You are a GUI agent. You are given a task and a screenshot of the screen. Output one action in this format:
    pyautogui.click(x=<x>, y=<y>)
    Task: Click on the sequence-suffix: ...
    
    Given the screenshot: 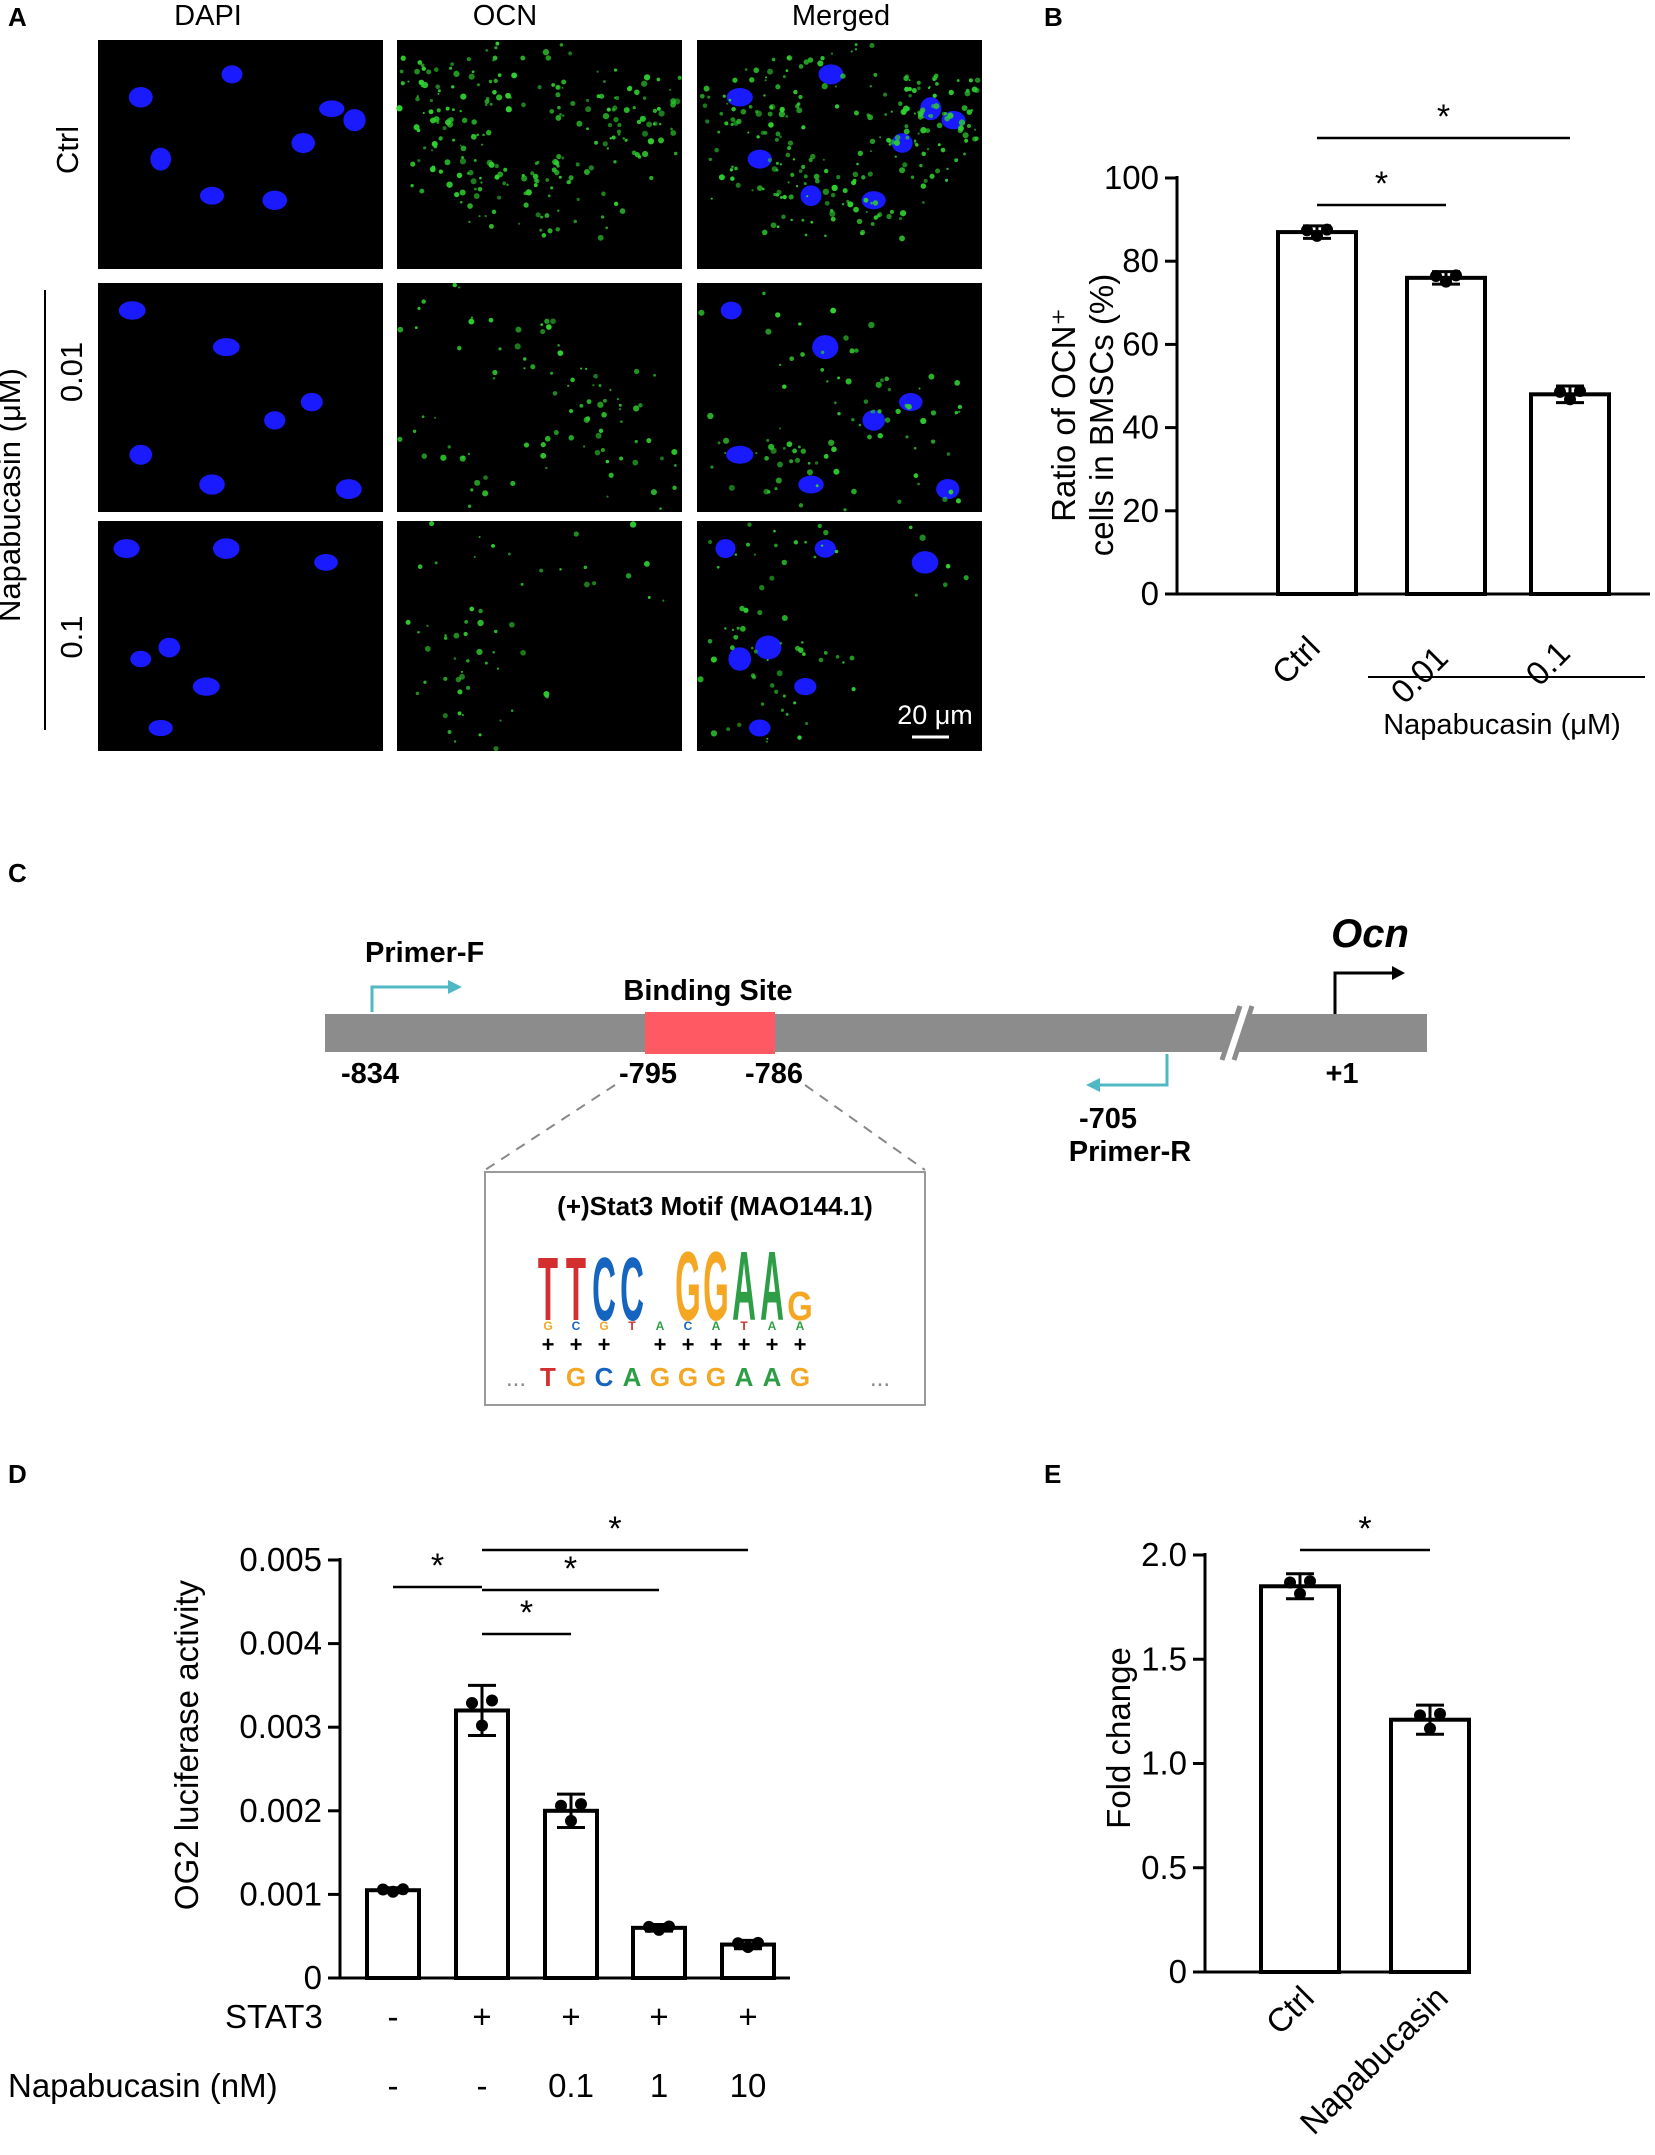 What is the action you would take?
    pyautogui.click(x=880, y=1378)
    